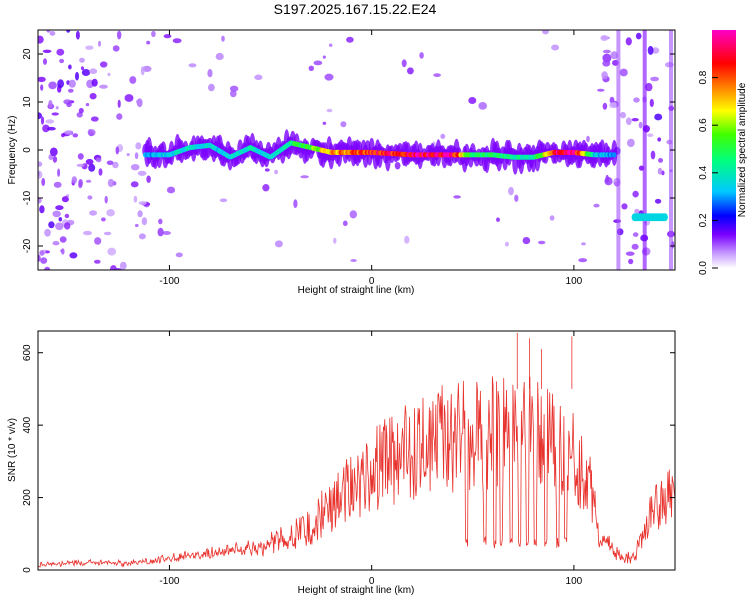 The width and height of the screenshot is (750, 600). I want to click on spectrogram-ytick-label: 20, so click(27, 54).